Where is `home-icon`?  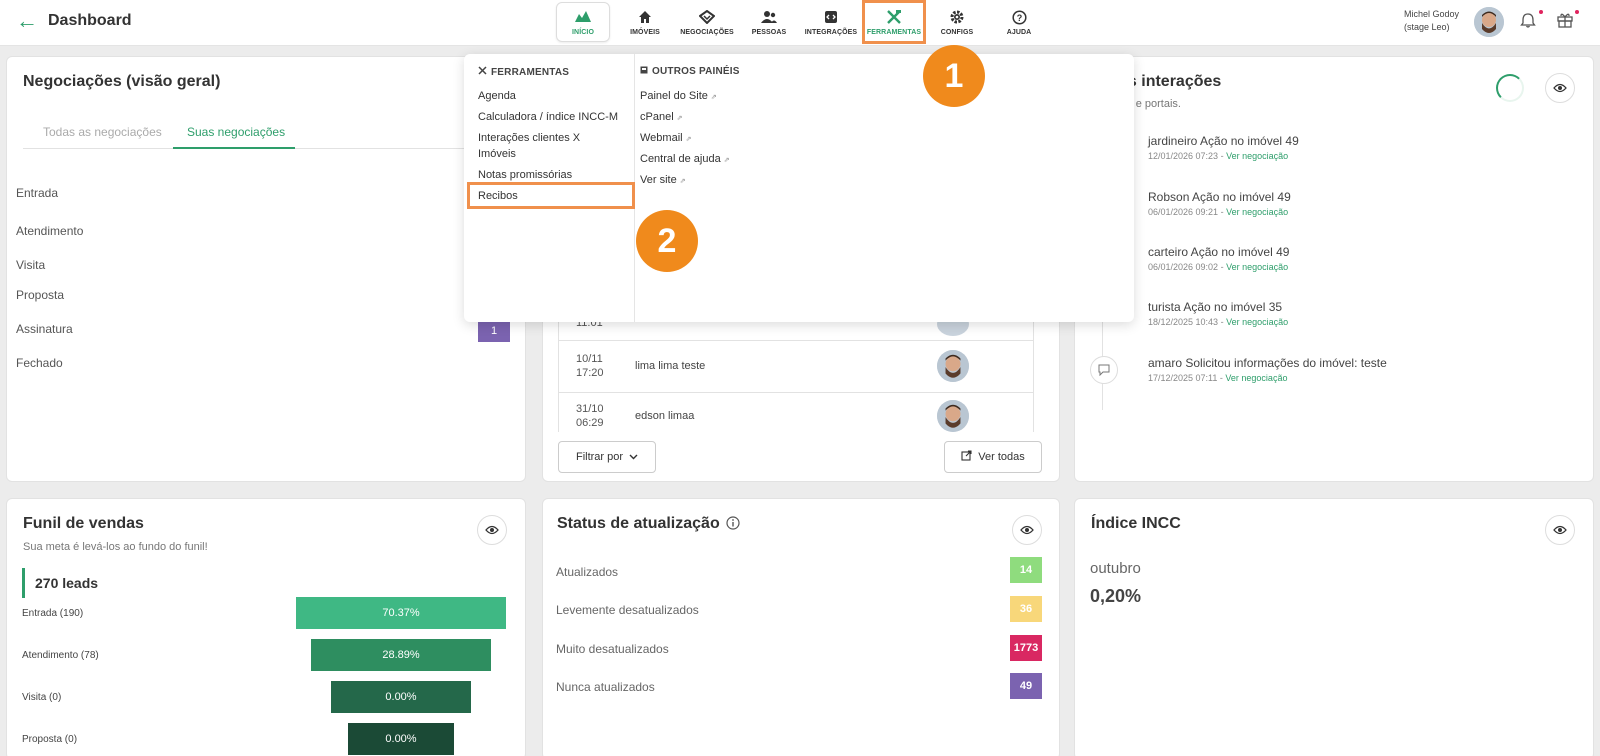
home-icon is located at coordinates (645, 17).